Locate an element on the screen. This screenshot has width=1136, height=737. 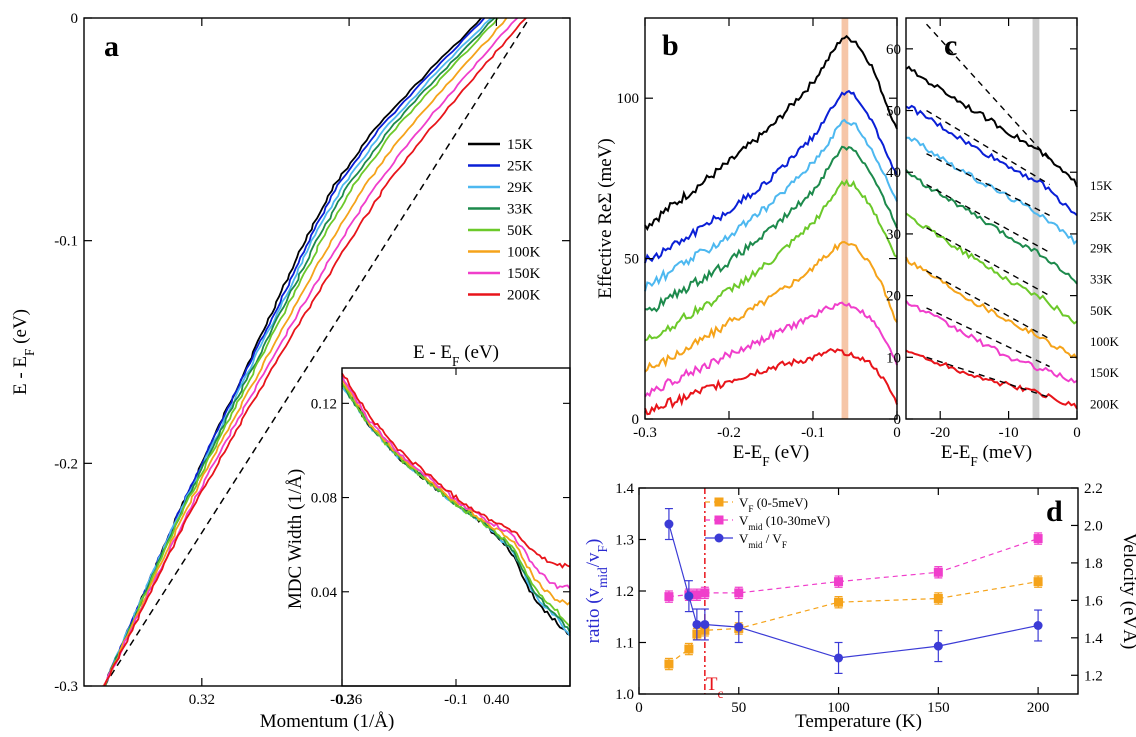
panel-a-ylabel: E - EF (eV) is located at coordinates (23, 352).